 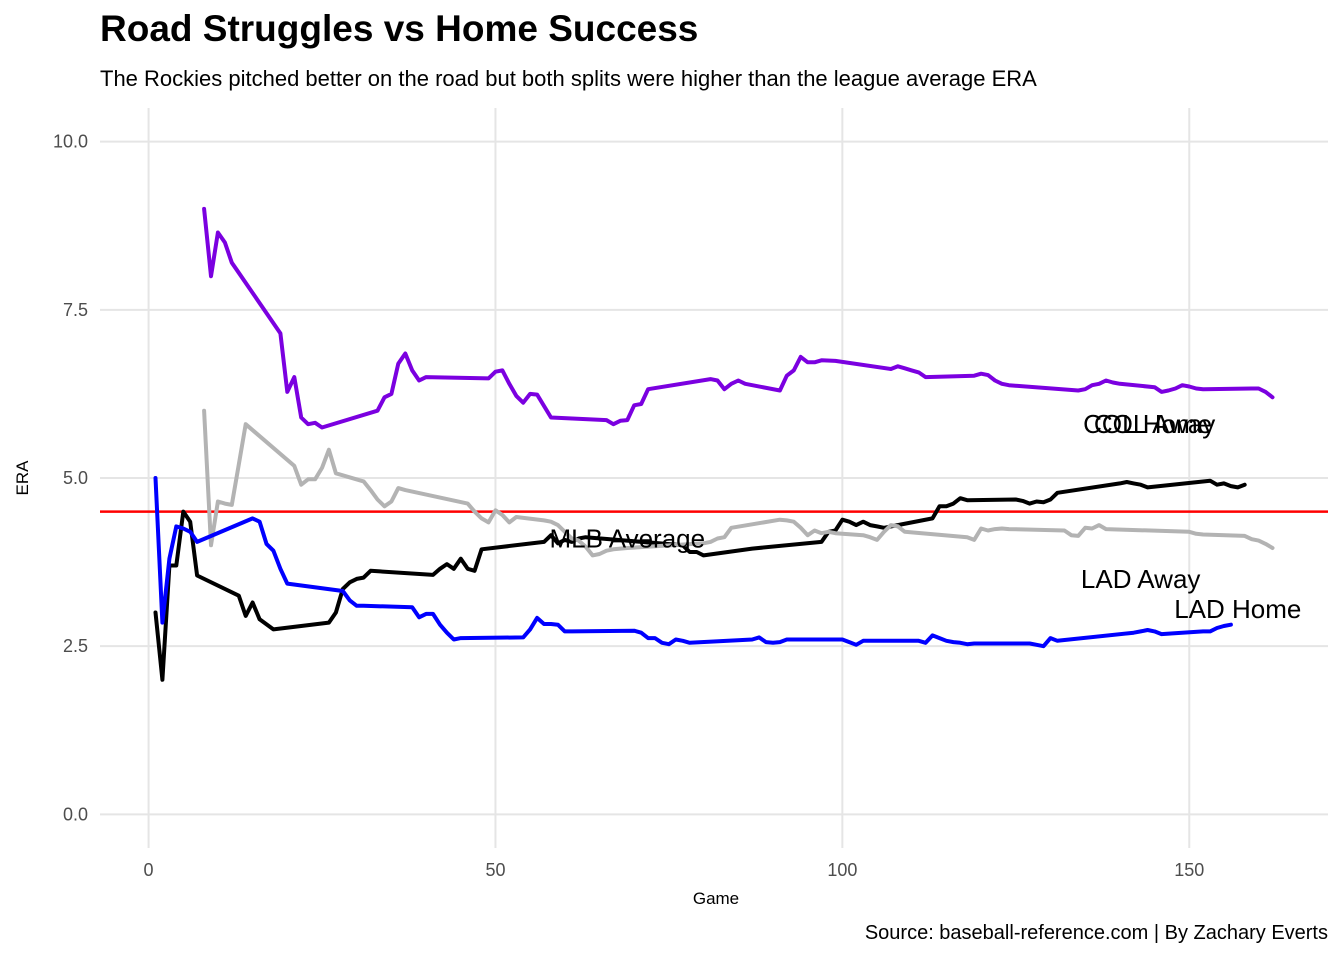 What do you see at coordinates (1140, 579) in the screenshot?
I see `series-label-lad-away: LAD Away` at bounding box center [1140, 579].